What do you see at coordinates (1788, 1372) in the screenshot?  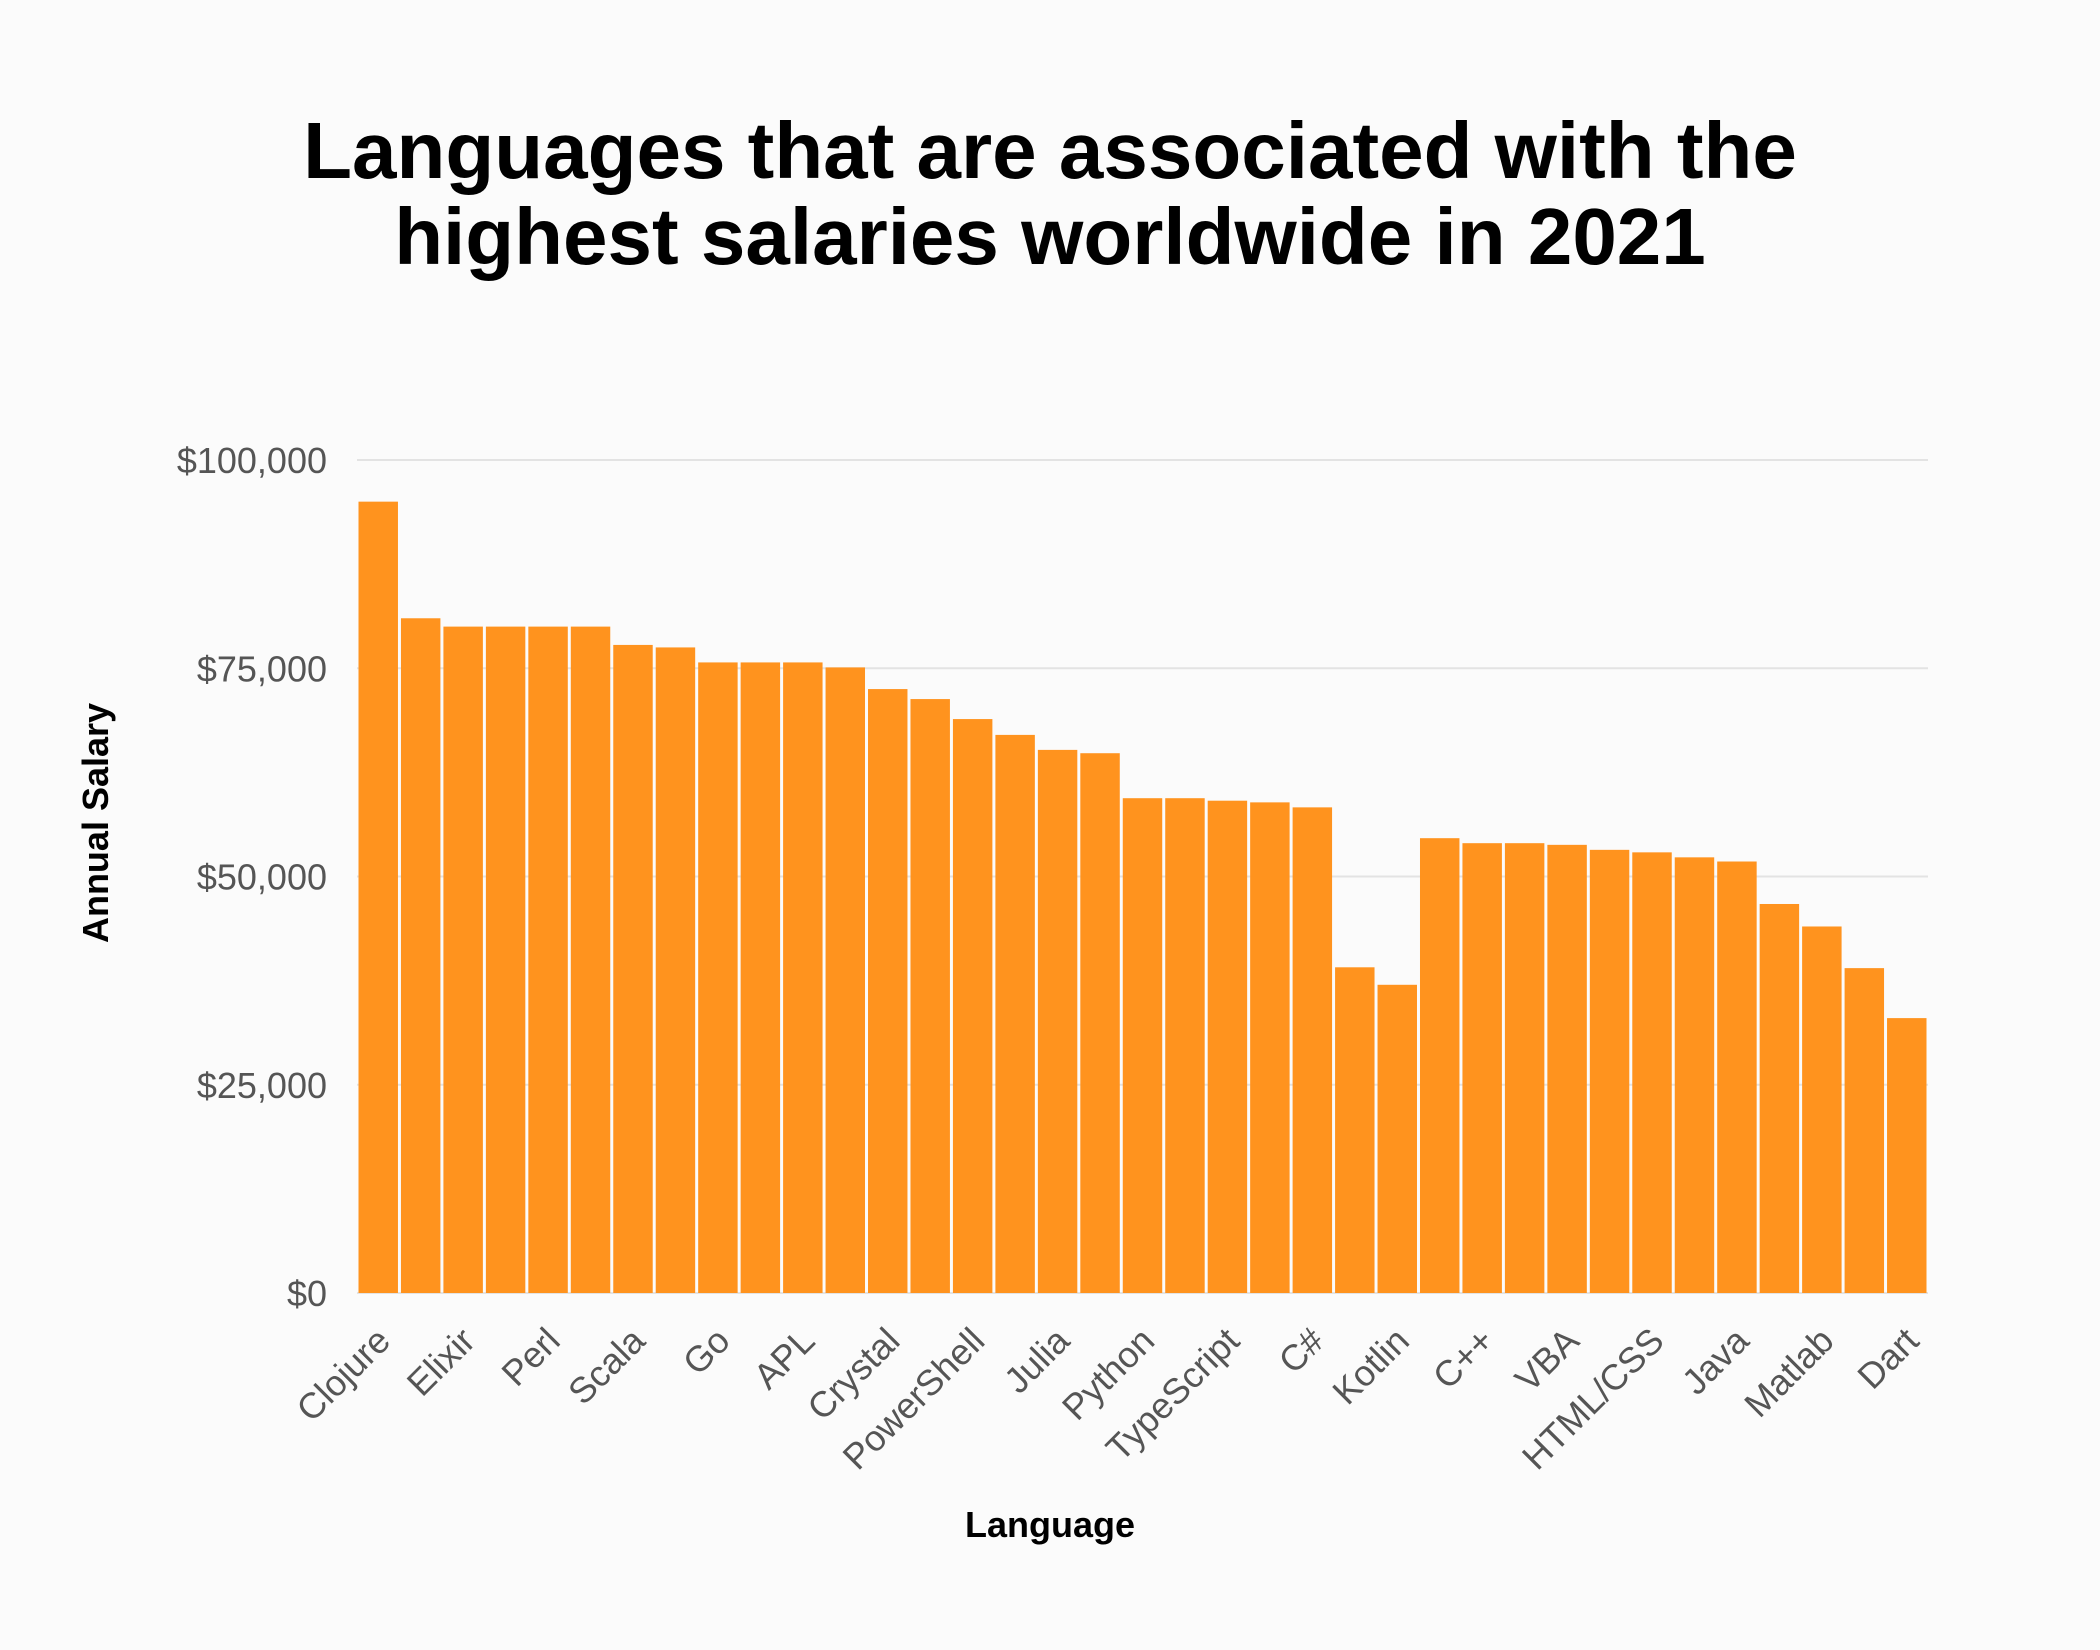 I see `x-tick-label: Matlab` at bounding box center [1788, 1372].